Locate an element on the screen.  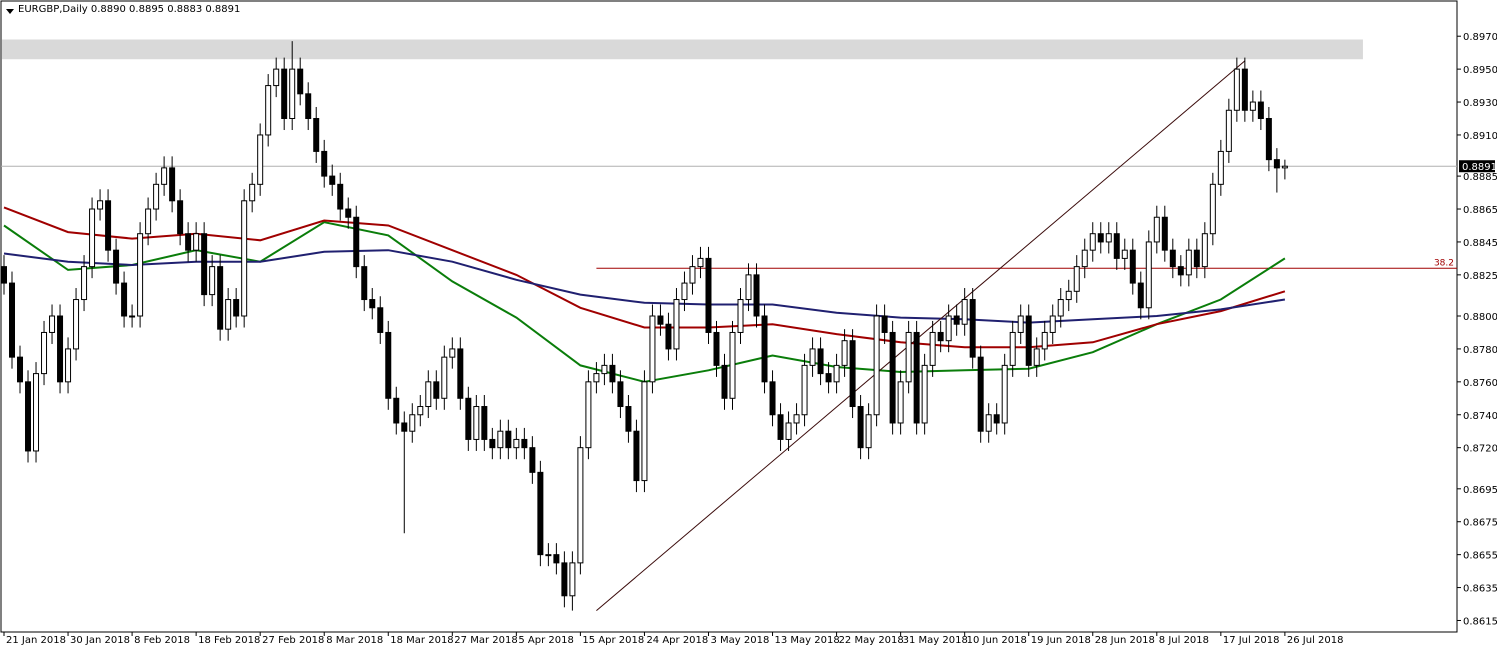
y-tick-label: 0.8885 is located at coordinates (1480, 177).